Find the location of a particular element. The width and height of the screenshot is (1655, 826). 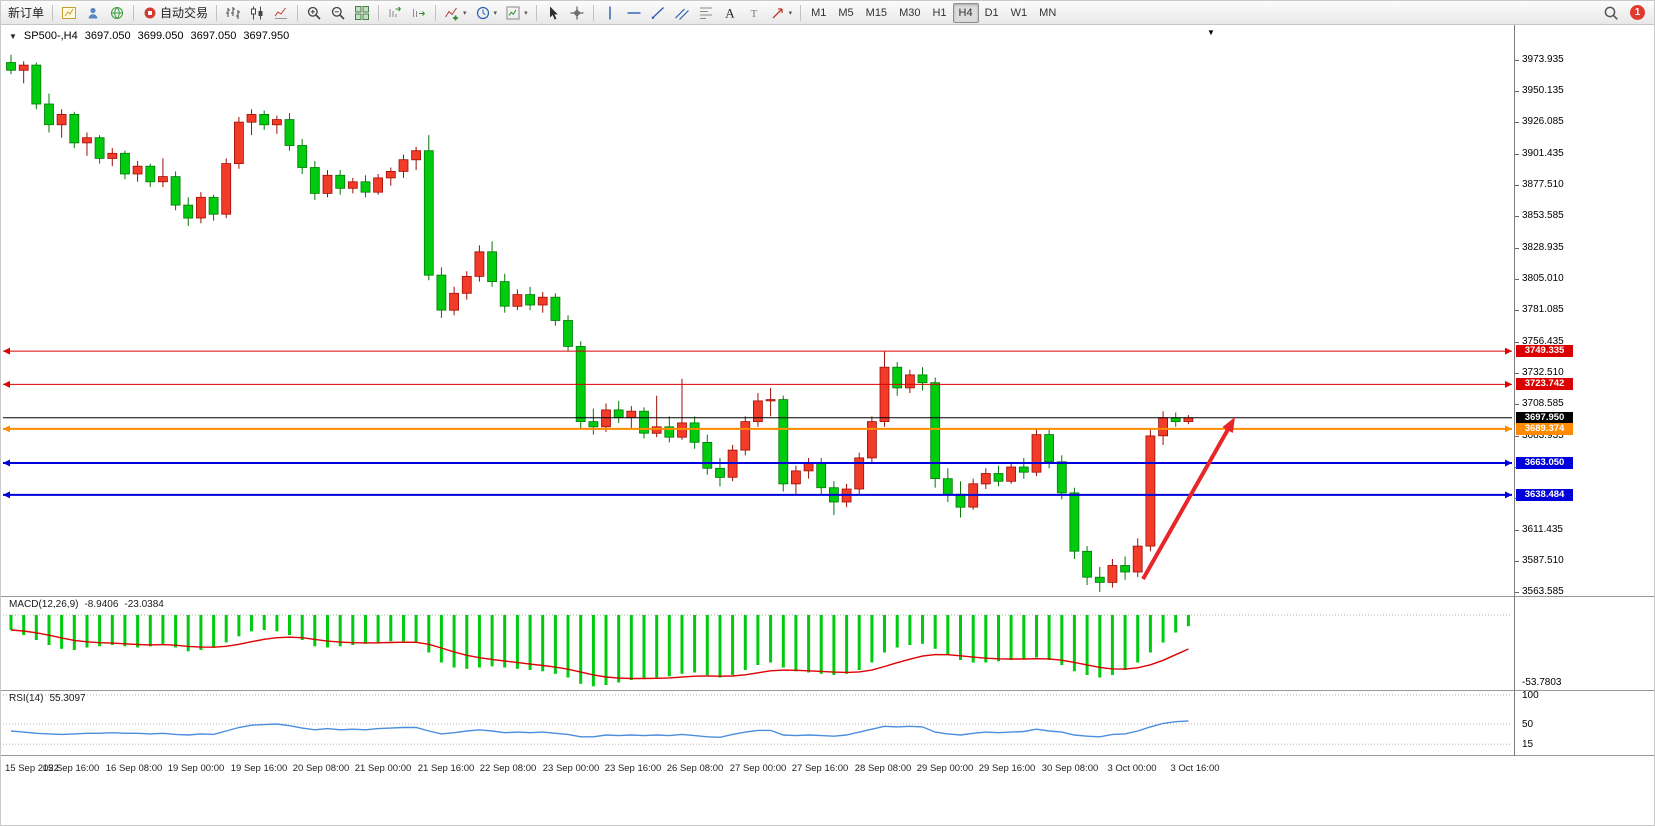

time-axis-label: 29 Sep 00:00 is located at coordinates (945, 768).